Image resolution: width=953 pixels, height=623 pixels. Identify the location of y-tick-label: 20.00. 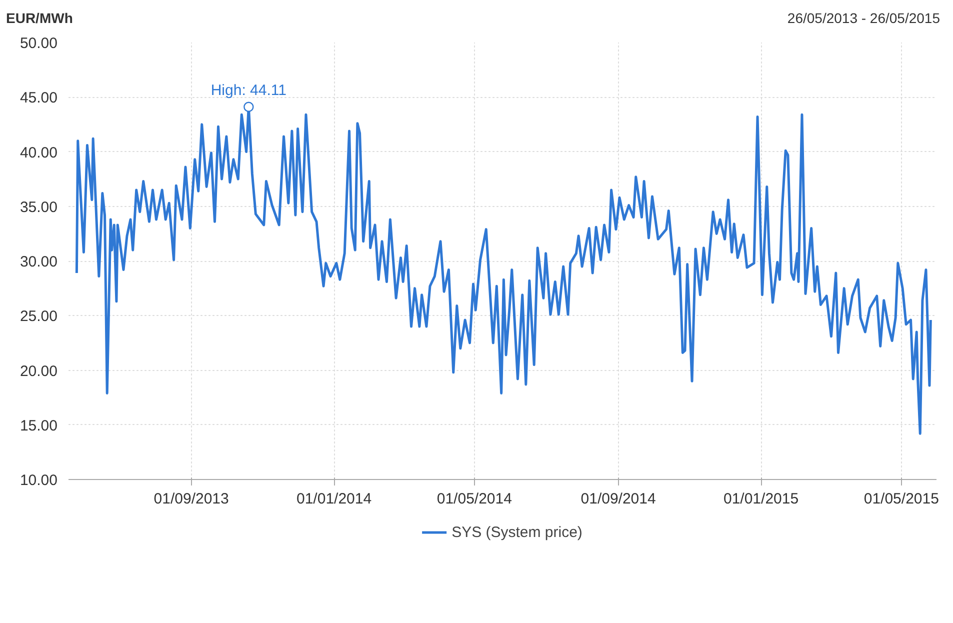
(39, 371).